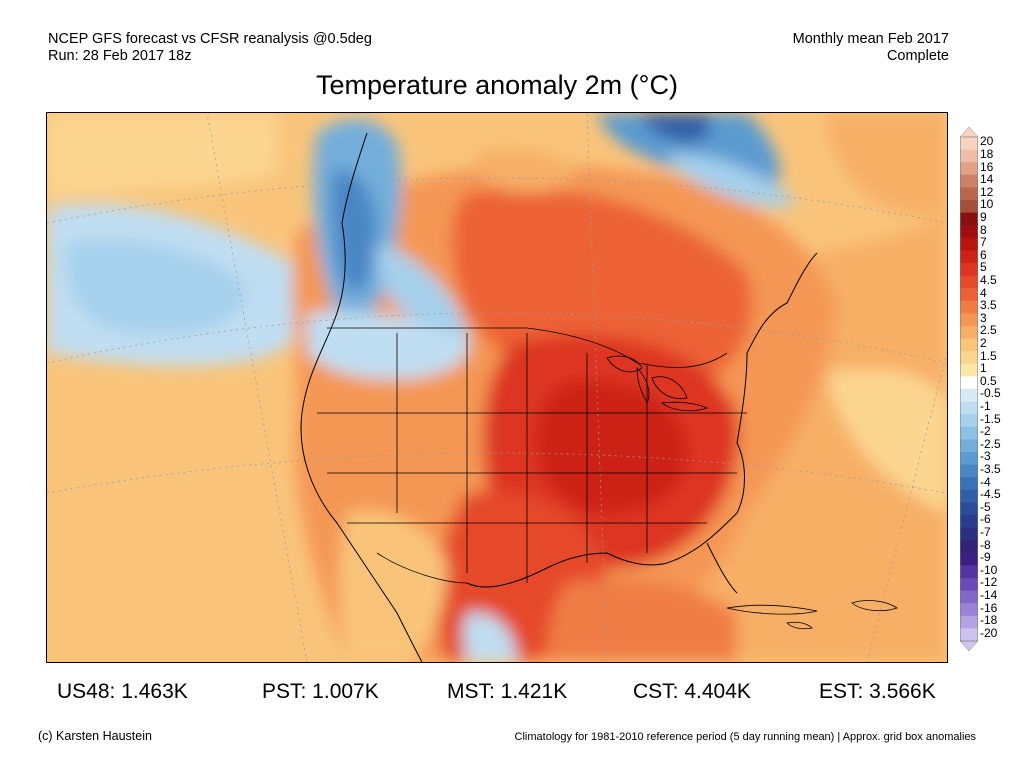  What do you see at coordinates (987, 166) in the screenshot?
I see `colorbar-label: 16` at bounding box center [987, 166].